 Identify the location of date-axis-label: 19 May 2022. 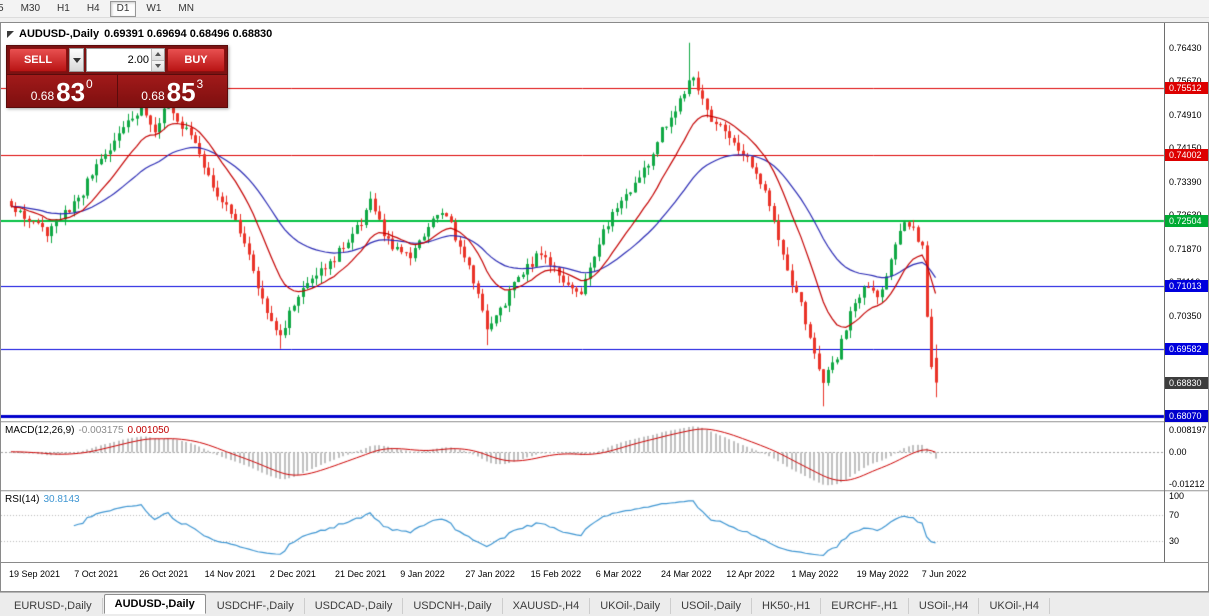
(882, 574).